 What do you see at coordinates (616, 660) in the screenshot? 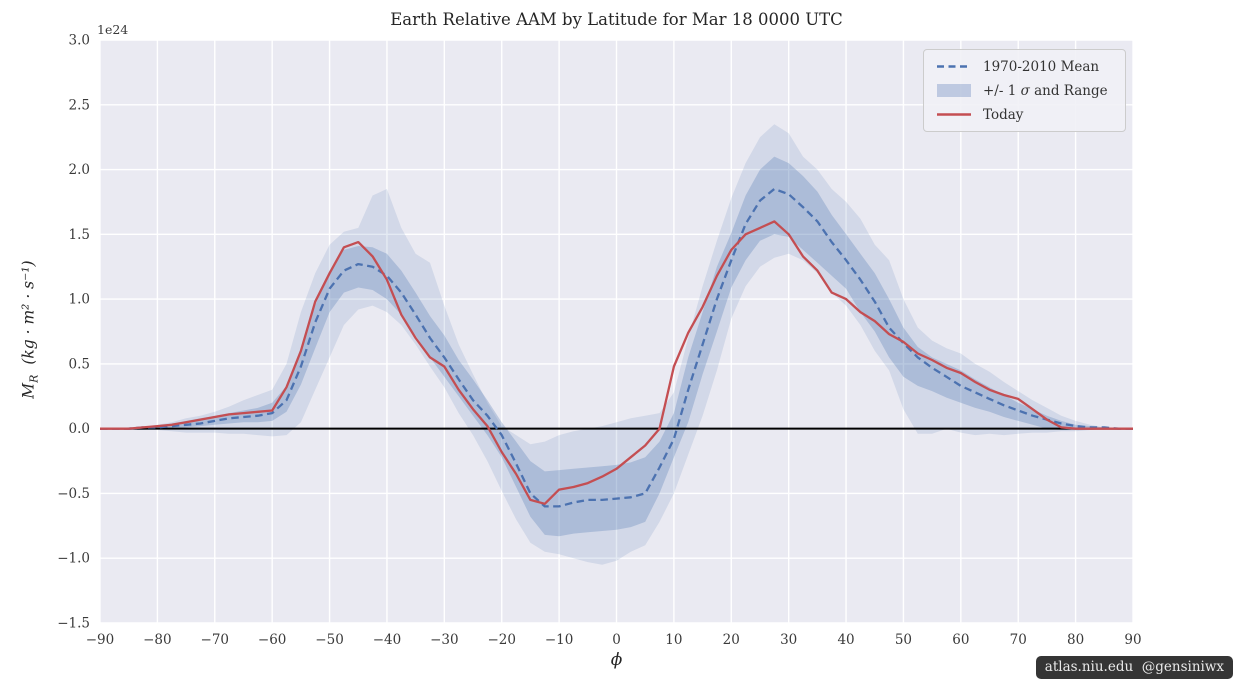
I see `x-axis-label: ϕ` at bounding box center [616, 660].